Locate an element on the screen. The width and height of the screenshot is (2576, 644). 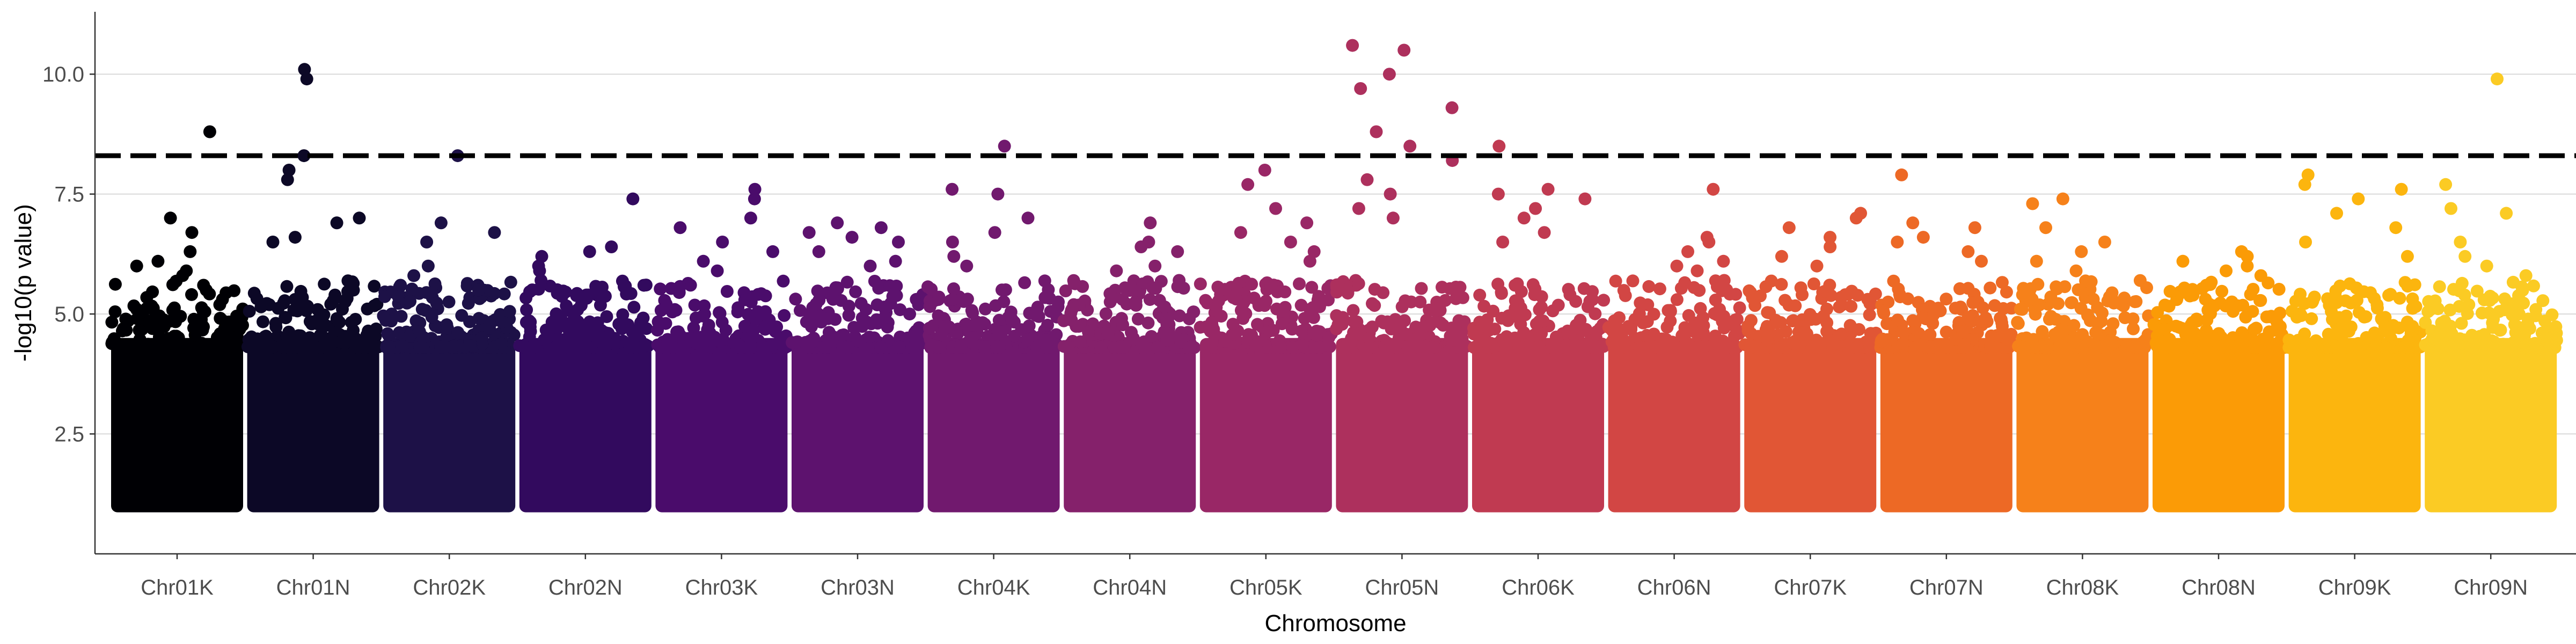
y-tick-label: 7.5 is located at coordinates (69, 195).